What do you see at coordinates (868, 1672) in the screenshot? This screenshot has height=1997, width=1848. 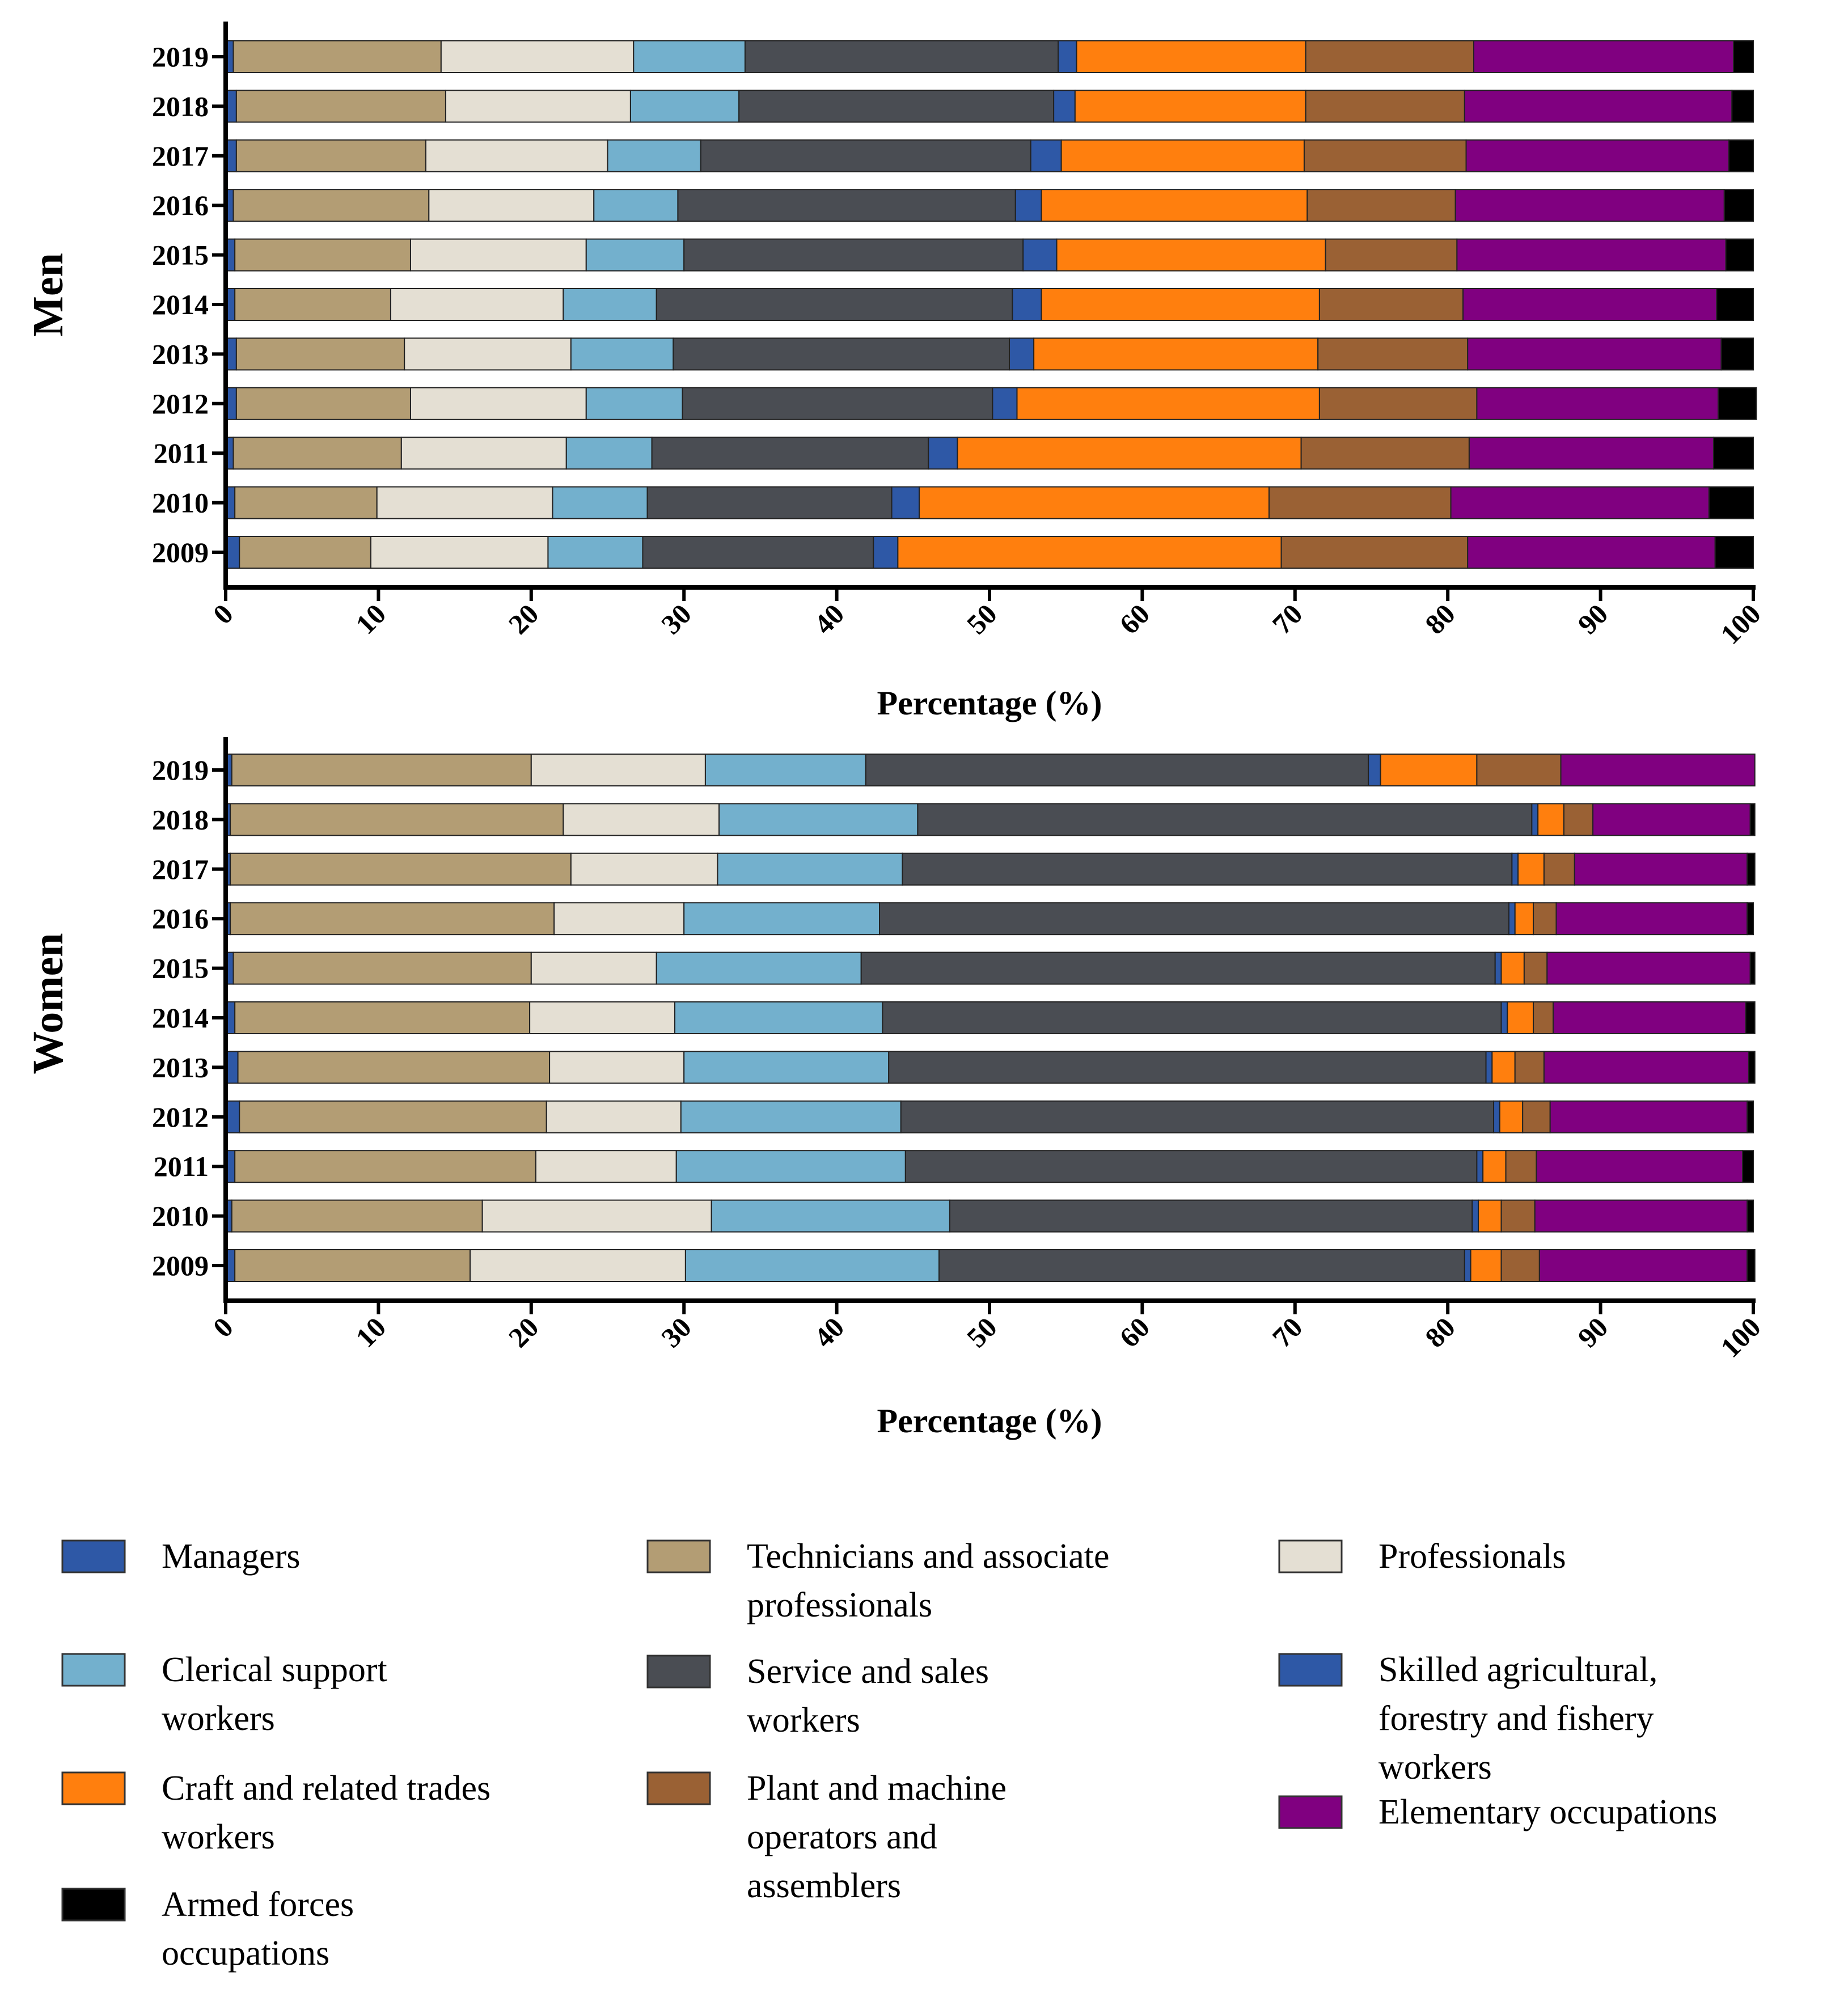 I see `legend-label: Service and sales` at bounding box center [868, 1672].